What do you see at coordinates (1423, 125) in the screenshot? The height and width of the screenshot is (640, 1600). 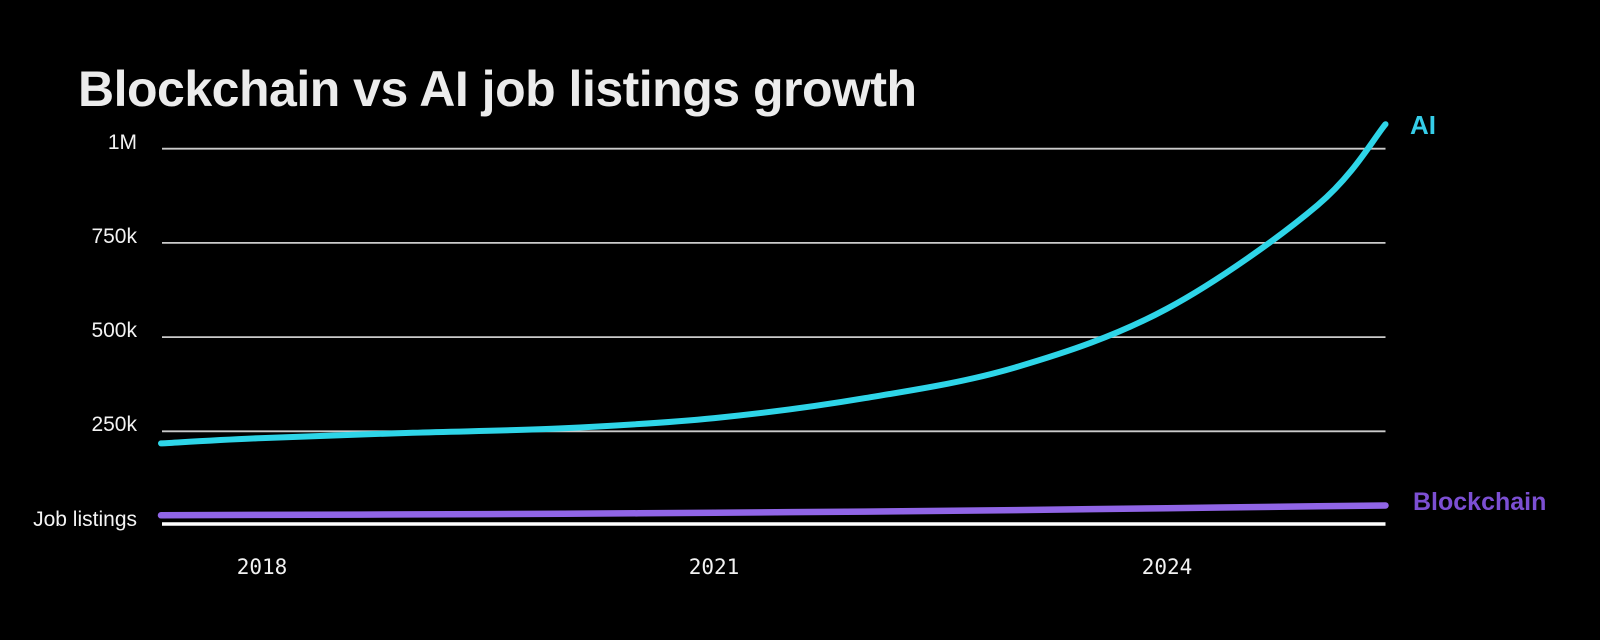 I see `series-label-ai: AI` at bounding box center [1423, 125].